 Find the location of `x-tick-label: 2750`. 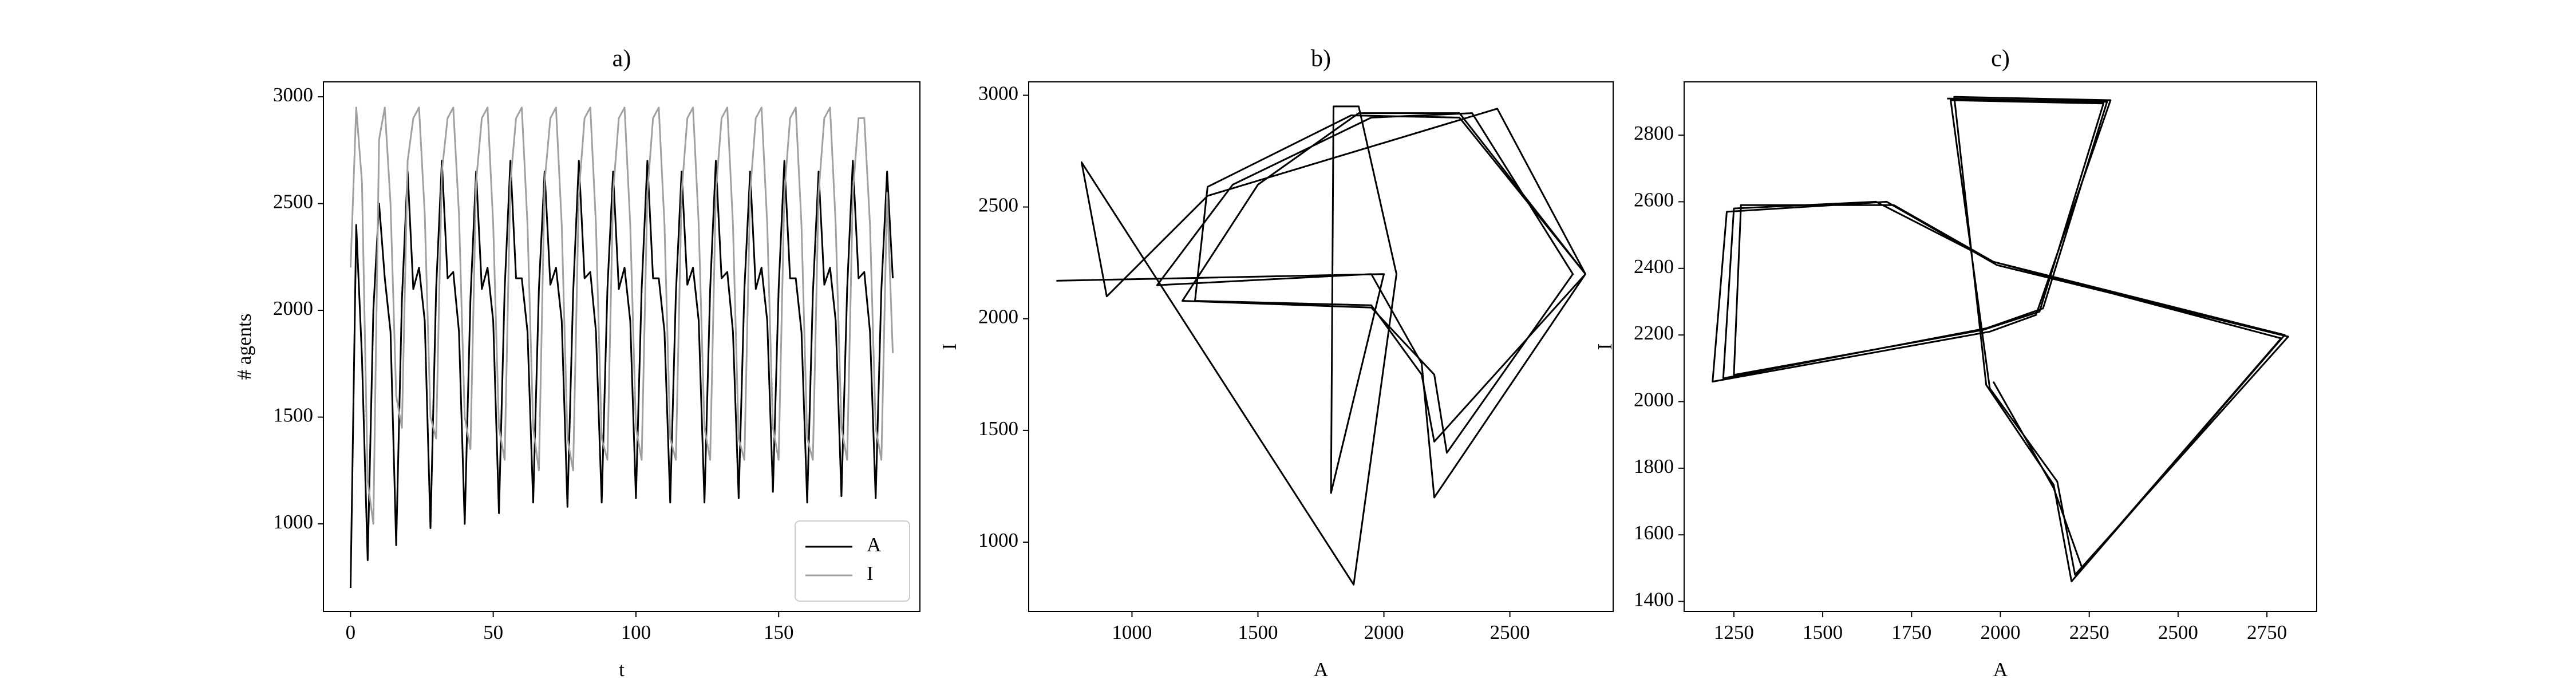

x-tick-label: 2750 is located at coordinates (2267, 632).